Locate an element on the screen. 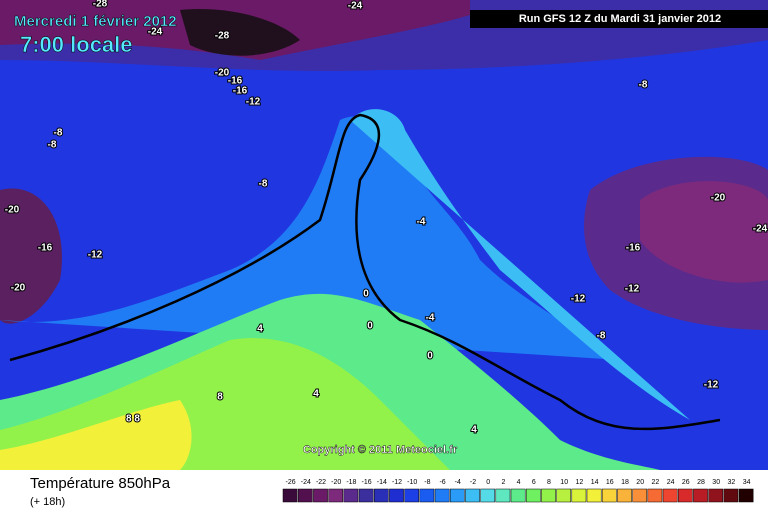  legend-label: 14 is located at coordinates (595, 482).